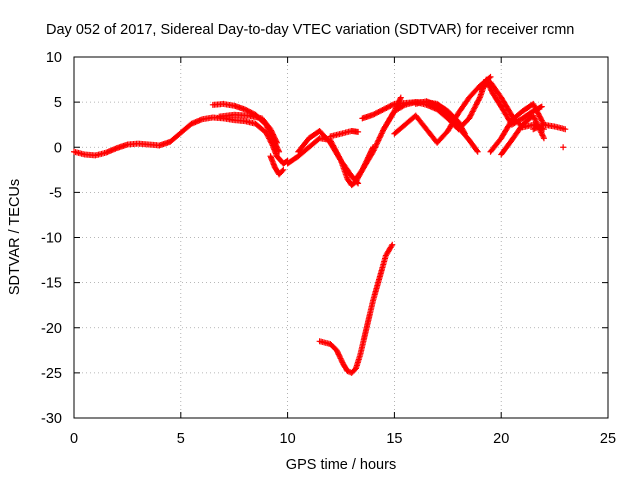 The height and width of the screenshot is (480, 640). Describe the element at coordinates (51, 239) in the screenshot. I see `y-tick-label: -10` at that location.